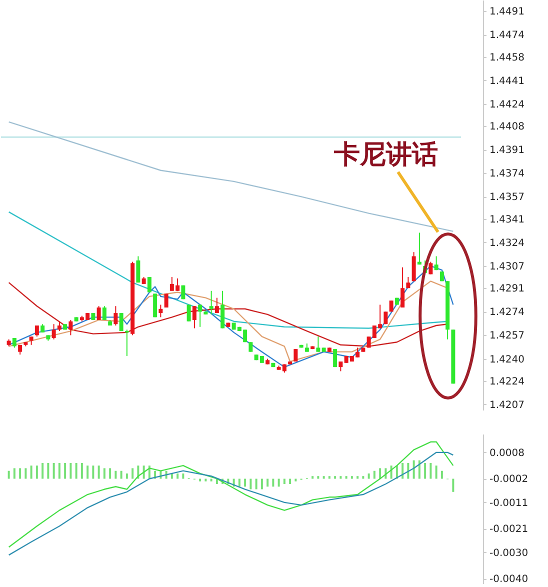 The height and width of the screenshot is (587, 548). I want to click on y-tick-label: 1.4374, so click(507, 174).